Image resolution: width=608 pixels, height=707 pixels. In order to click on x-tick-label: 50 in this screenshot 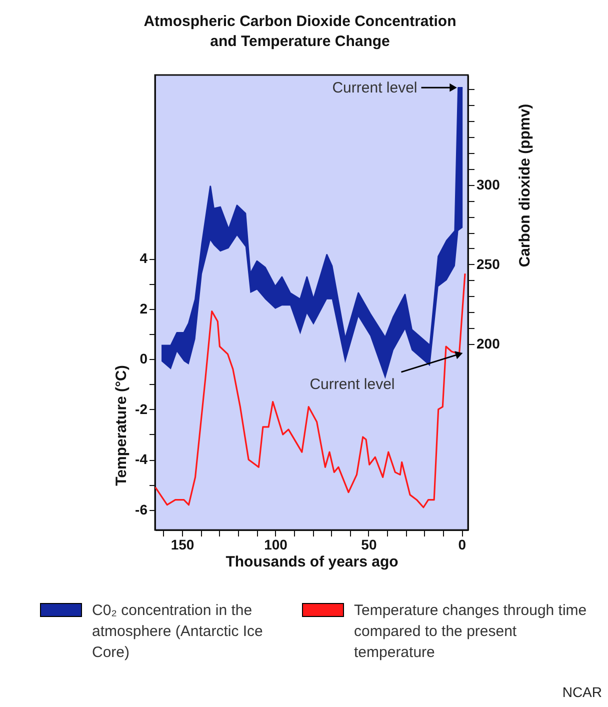, I will do `click(369, 544)`.